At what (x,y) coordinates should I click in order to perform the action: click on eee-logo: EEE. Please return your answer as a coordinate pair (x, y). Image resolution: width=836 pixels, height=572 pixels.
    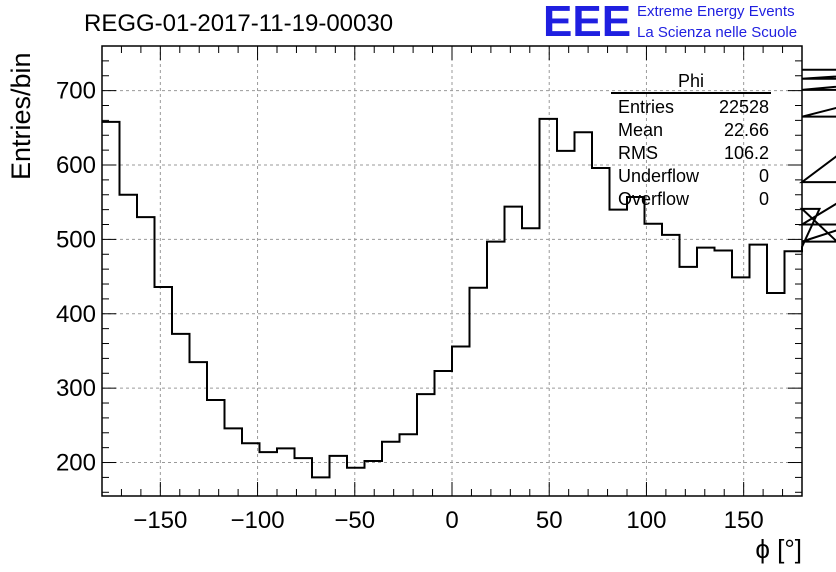
    Looking at the image, I should click on (587, 23).